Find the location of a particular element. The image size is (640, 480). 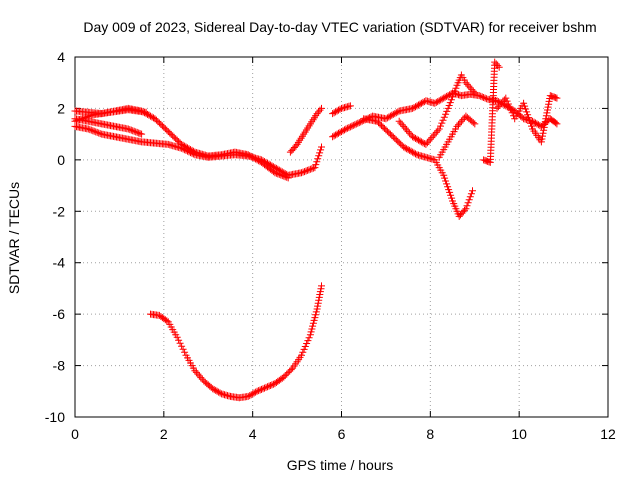

x-tick-label: 0 is located at coordinates (75, 434).